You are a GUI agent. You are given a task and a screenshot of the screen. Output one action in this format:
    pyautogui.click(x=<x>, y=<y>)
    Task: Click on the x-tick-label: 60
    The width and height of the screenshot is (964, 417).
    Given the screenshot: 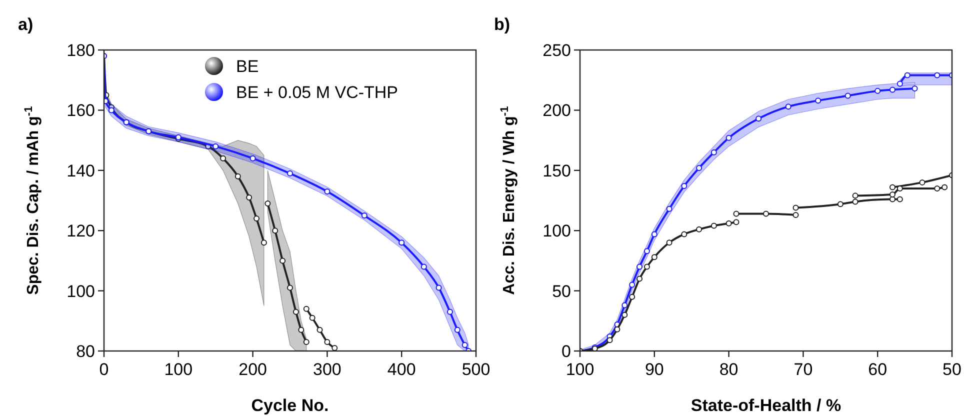 What is the action you would take?
    pyautogui.click(x=878, y=369)
    